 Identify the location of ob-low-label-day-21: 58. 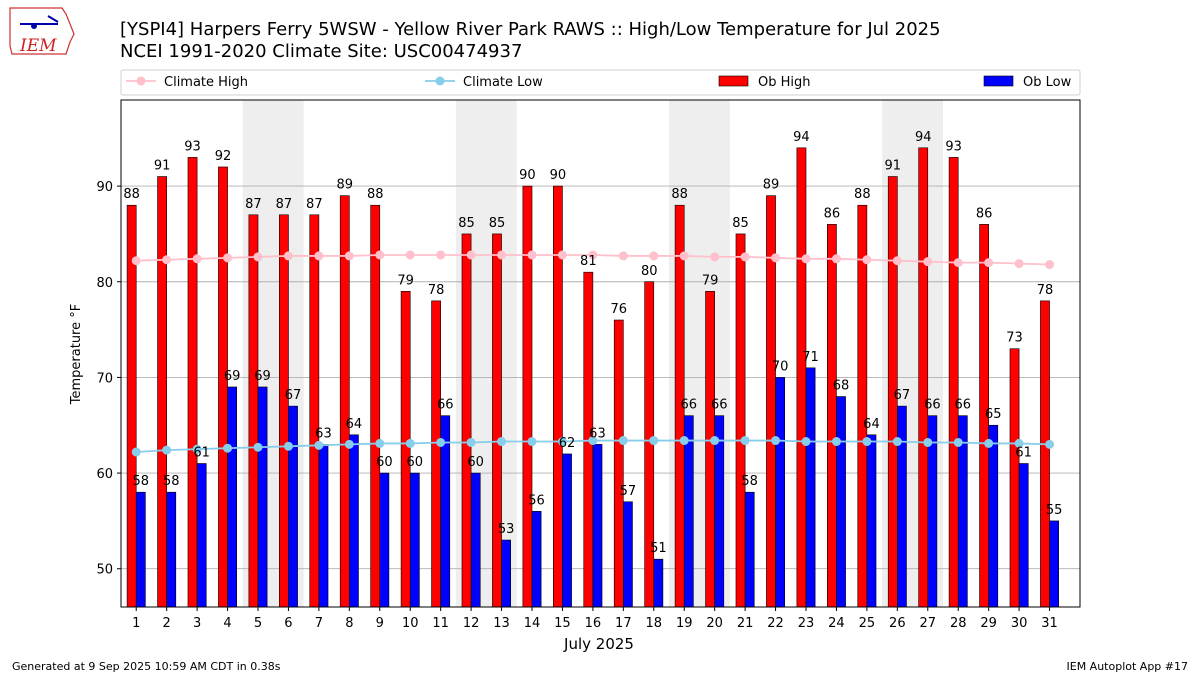
(749, 481).